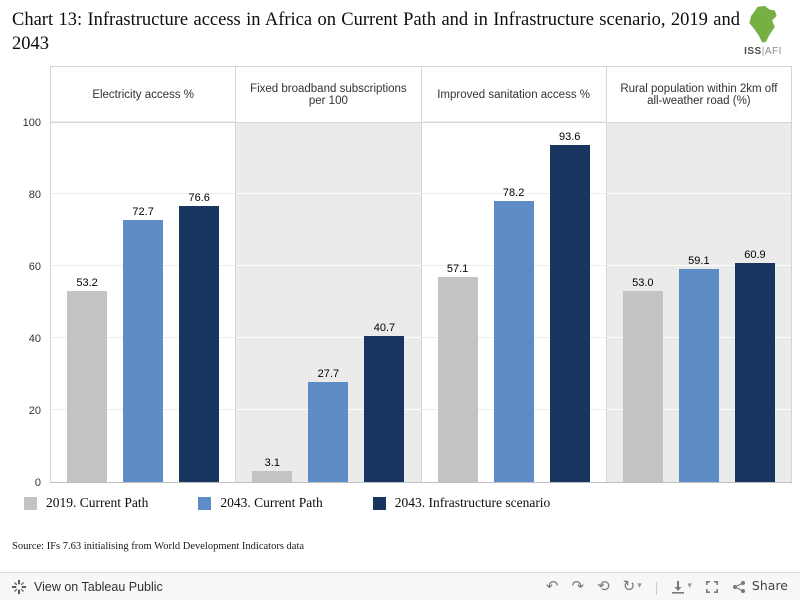 This screenshot has height=600, width=800. I want to click on redo-icon: ↷, so click(578, 586).